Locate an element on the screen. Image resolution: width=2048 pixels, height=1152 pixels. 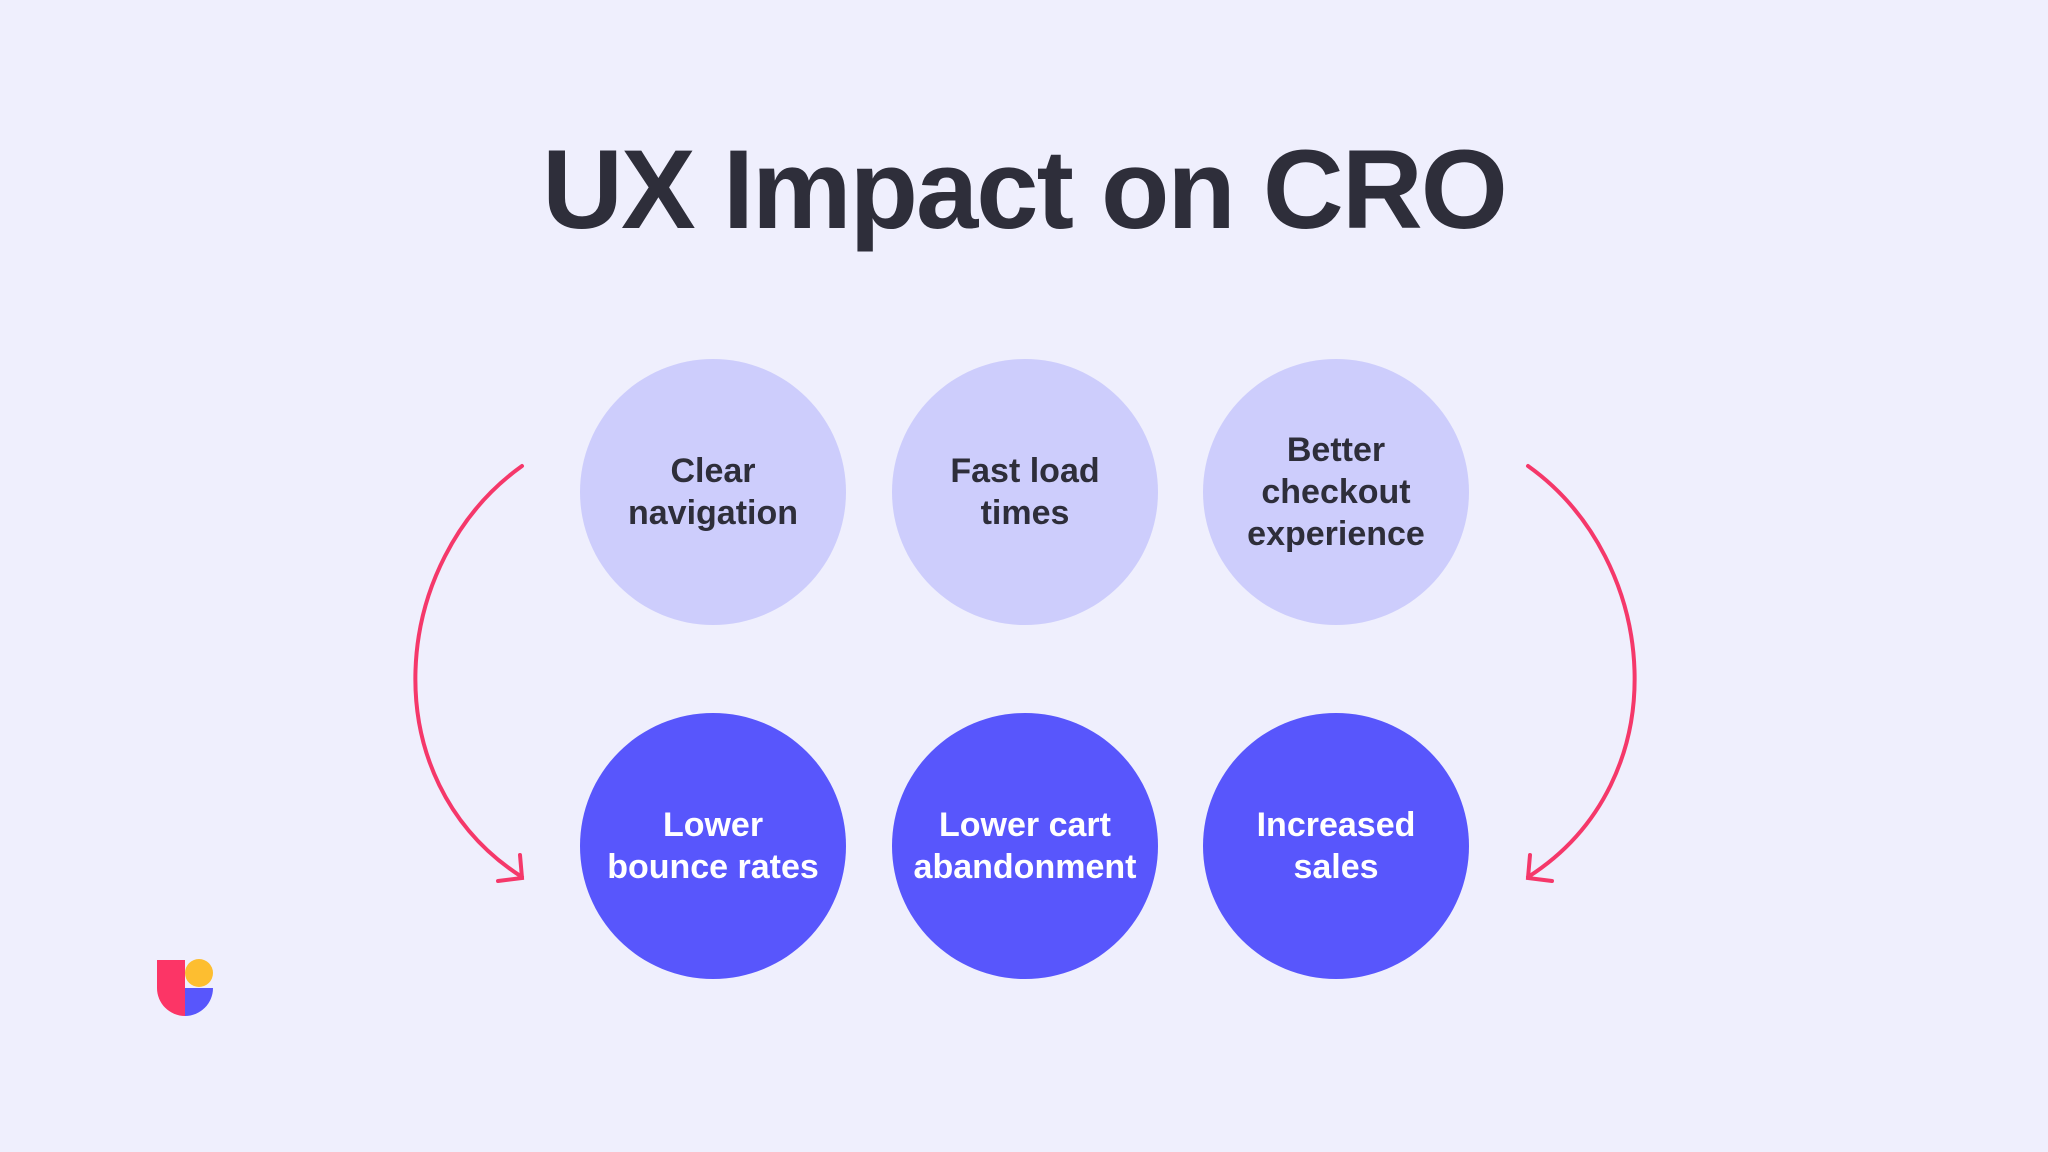
outcome-circle-increased-sales: Increased sales is located at coordinates (1336, 846).